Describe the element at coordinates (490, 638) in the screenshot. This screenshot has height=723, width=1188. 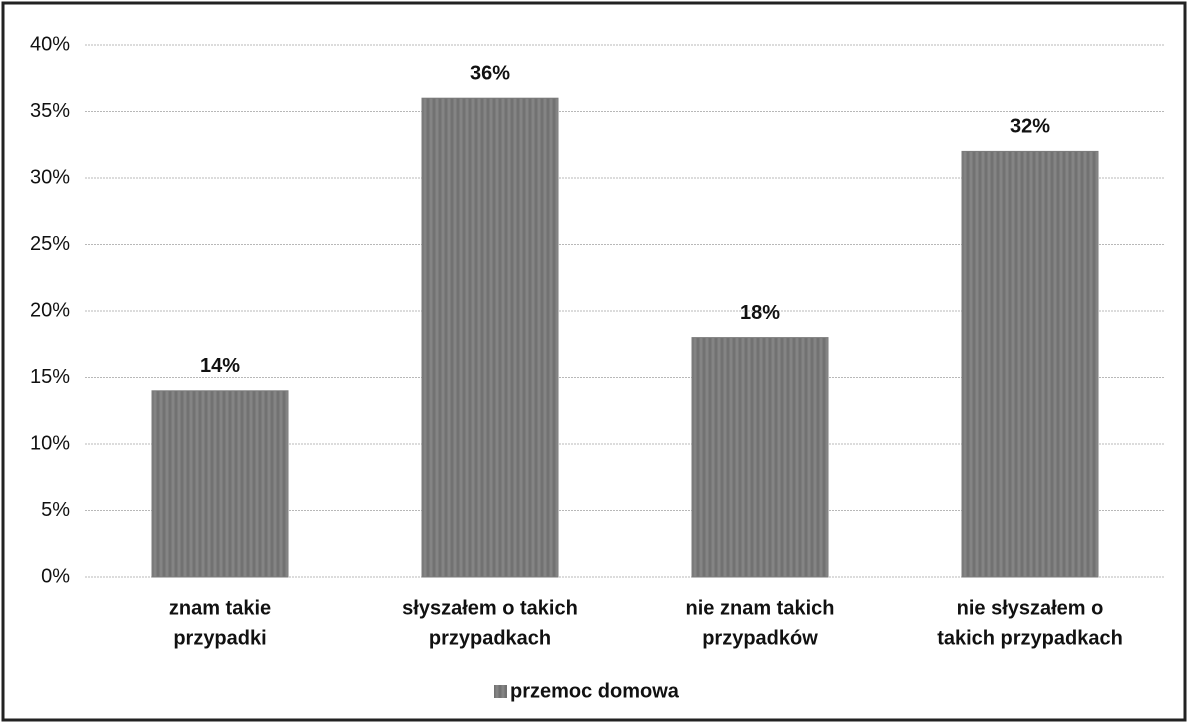
I see `x-tick-label: przypadkach` at that location.